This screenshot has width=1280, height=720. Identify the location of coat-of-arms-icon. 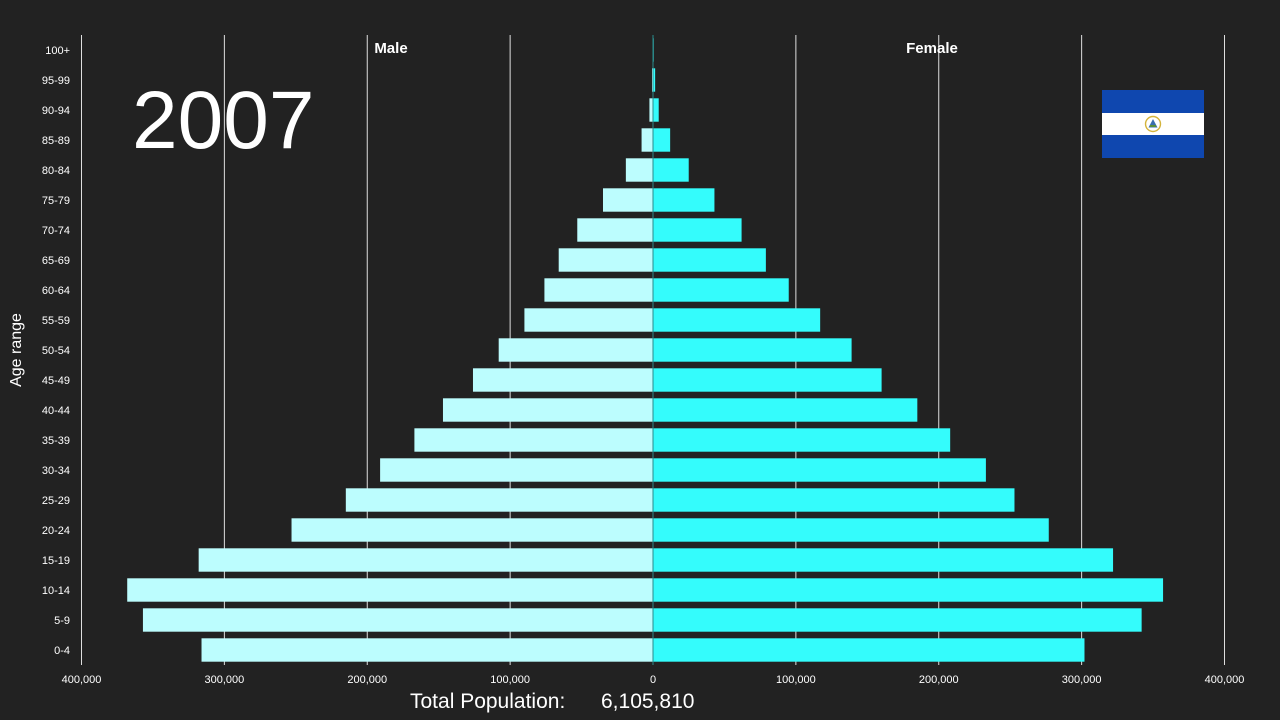
(1153, 124).